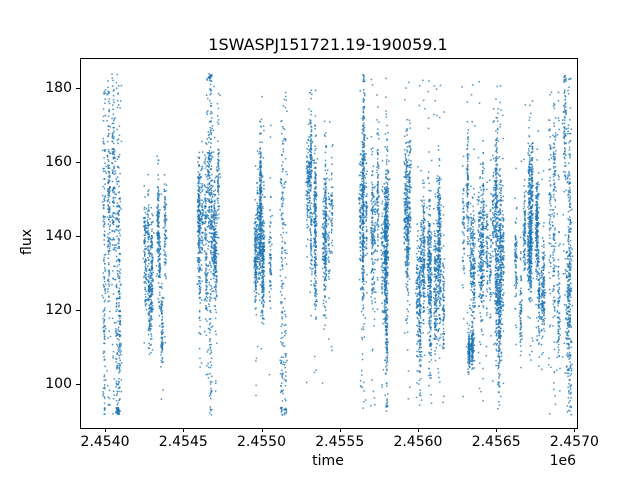 The image size is (640, 480). I want to click on y-tick-label: 120, so click(58, 310).